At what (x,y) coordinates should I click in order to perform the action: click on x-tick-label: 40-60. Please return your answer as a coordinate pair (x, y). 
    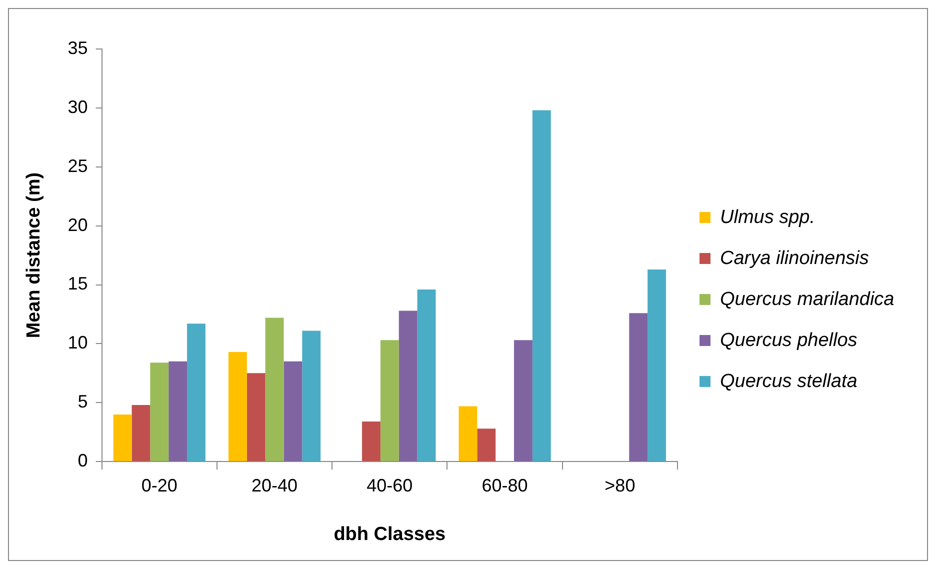
    Looking at the image, I should click on (389, 485).